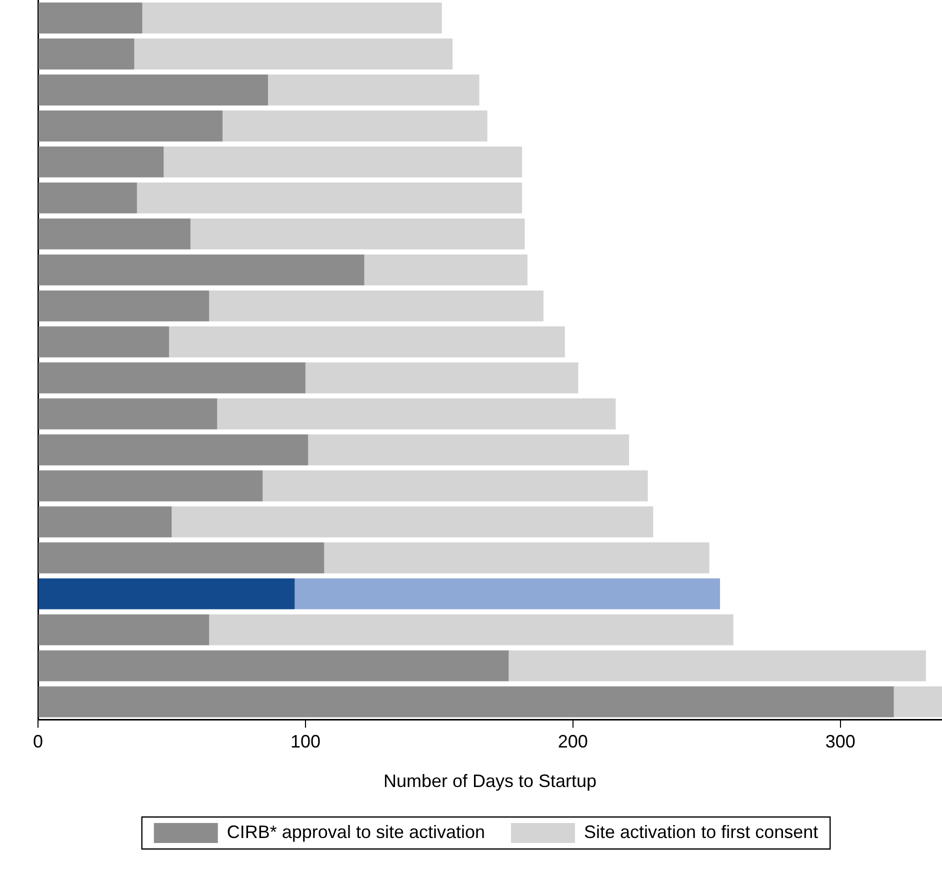 The height and width of the screenshot is (871, 942). What do you see at coordinates (38, 742) in the screenshot?
I see `x-tick-label: 0` at bounding box center [38, 742].